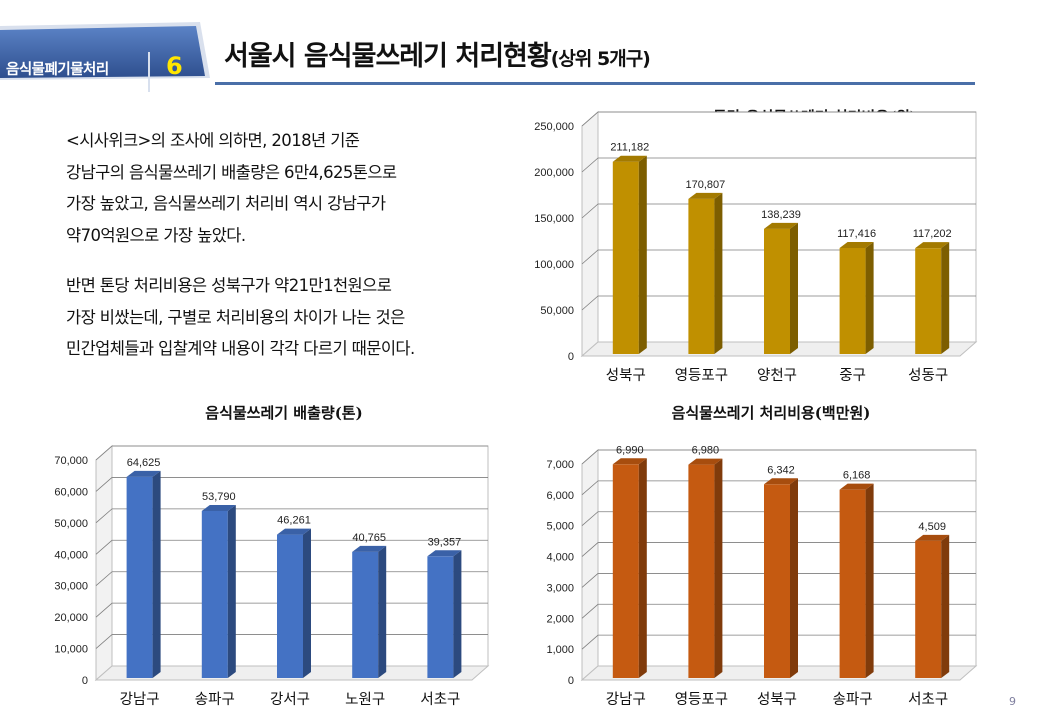  I want to click on data-label: 64,625, so click(144, 463).